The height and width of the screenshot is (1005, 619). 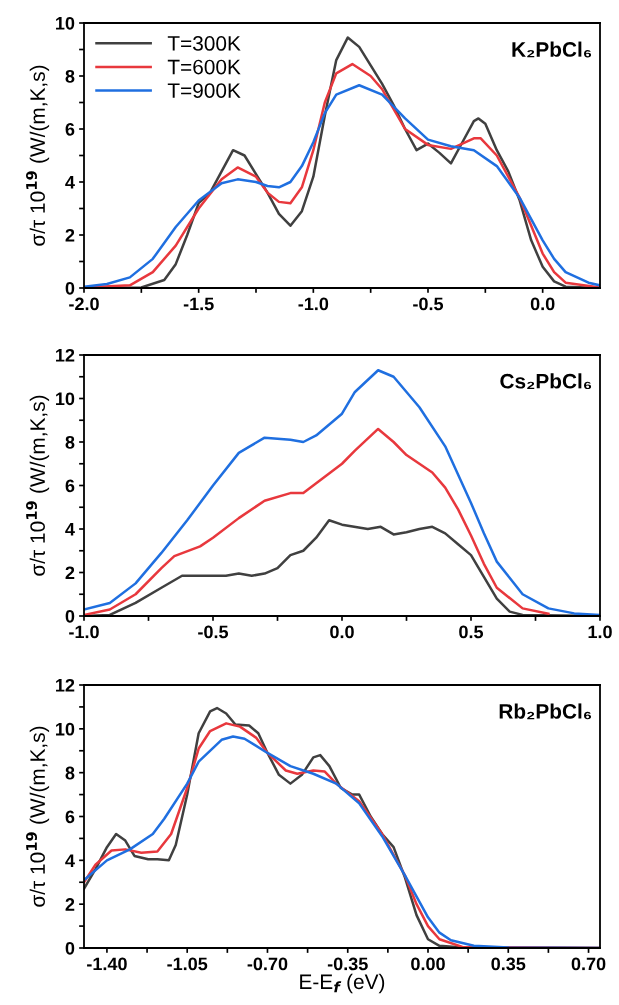 I want to click on annotation: Cs₂PbCl₆, so click(x=546, y=381).